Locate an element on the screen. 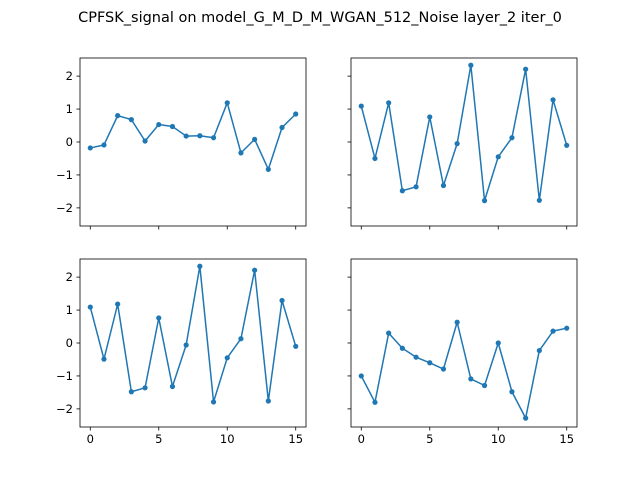  subplot-top-right is located at coordinates (462, 143).